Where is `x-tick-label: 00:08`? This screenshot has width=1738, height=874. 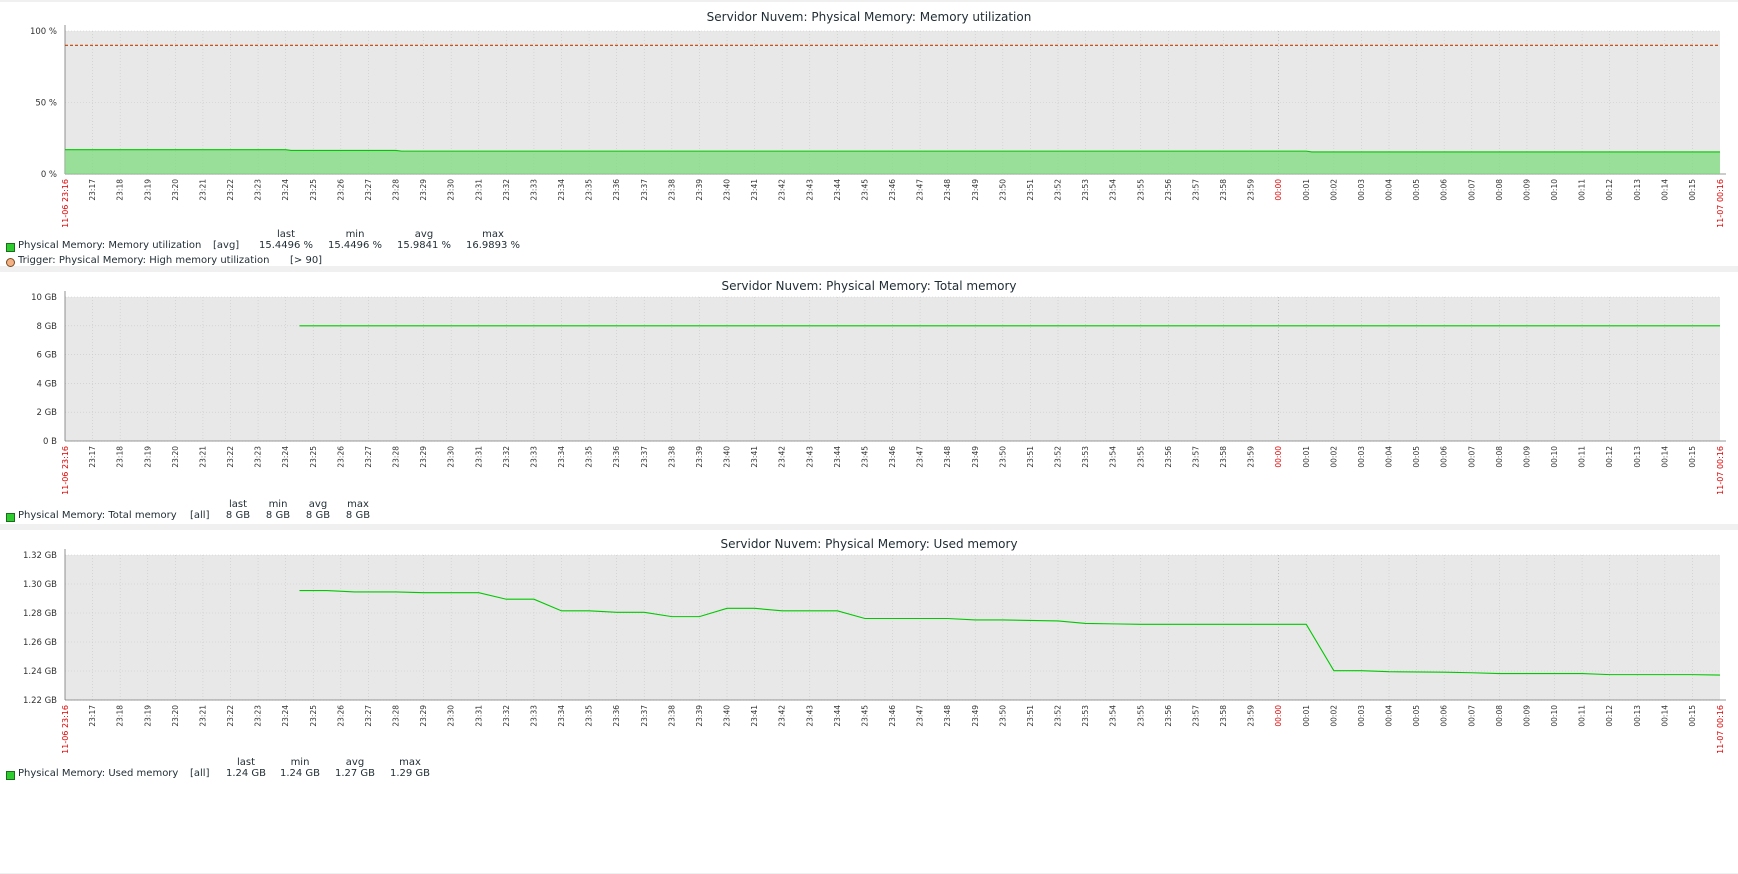
x-tick-label: 00:08 is located at coordinates (1499, 457).